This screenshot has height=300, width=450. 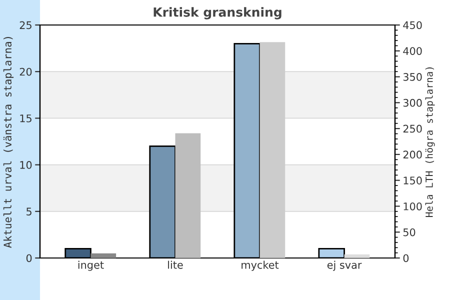 I want to click on y-tick-label: 20, so click(x=26, y=72).